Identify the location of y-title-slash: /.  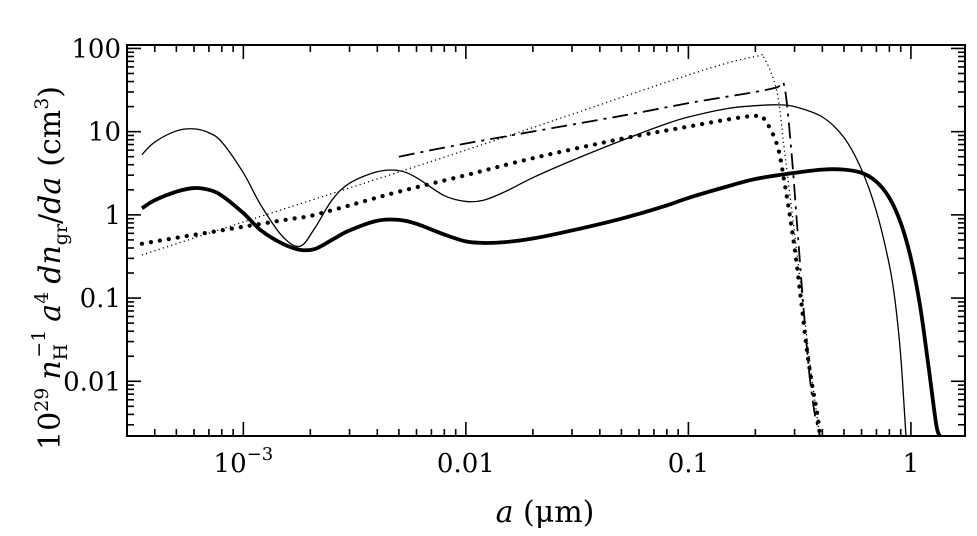
(50, 218).